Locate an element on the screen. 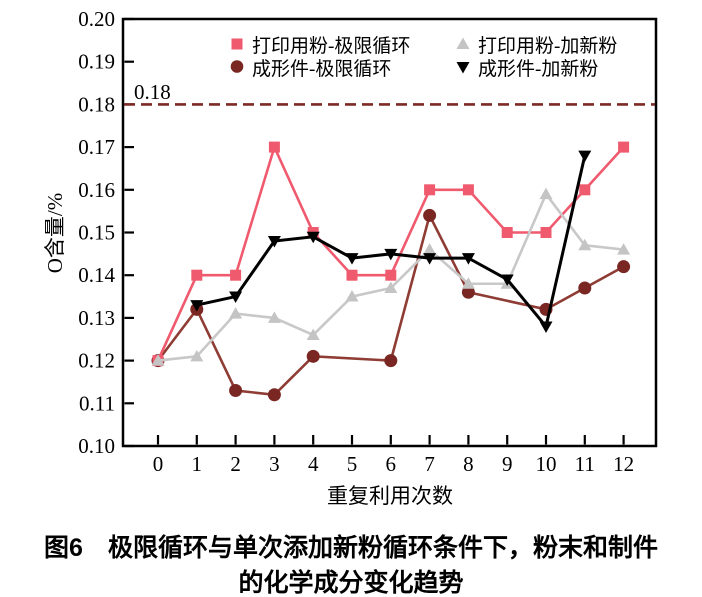  x-tick-label: 11 is located at coordinates (585, 464).